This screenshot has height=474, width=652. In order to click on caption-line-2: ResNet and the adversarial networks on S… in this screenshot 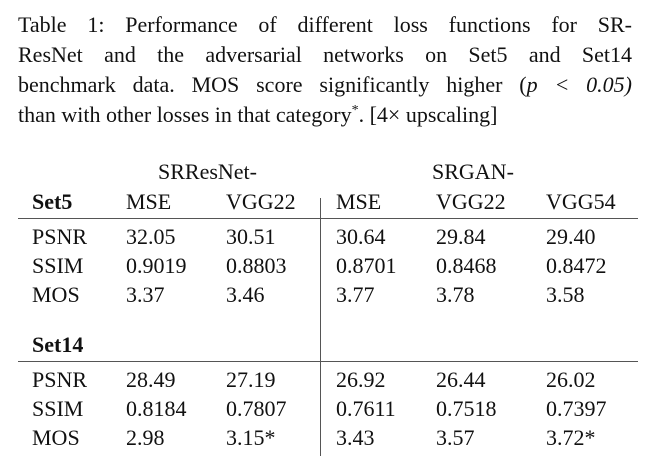, I will do `click(325, 54)`.